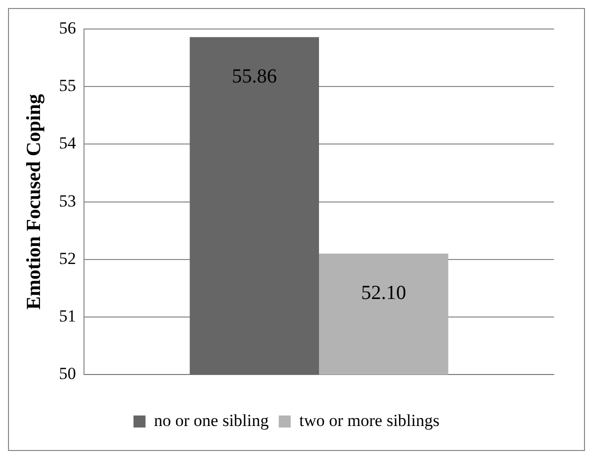 The height and width of the screenshot is (459, 593). I want to click on legend-label: two or more siblings, so click(369, 420).